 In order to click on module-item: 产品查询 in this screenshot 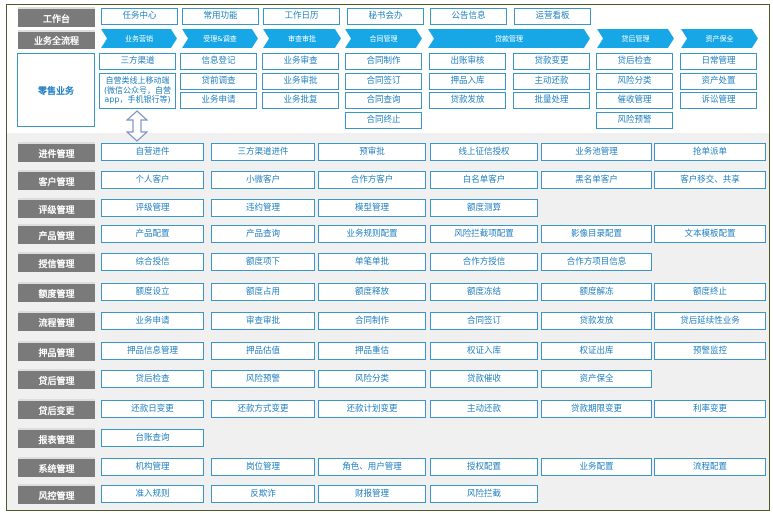, I will do `click(263, 234)`.